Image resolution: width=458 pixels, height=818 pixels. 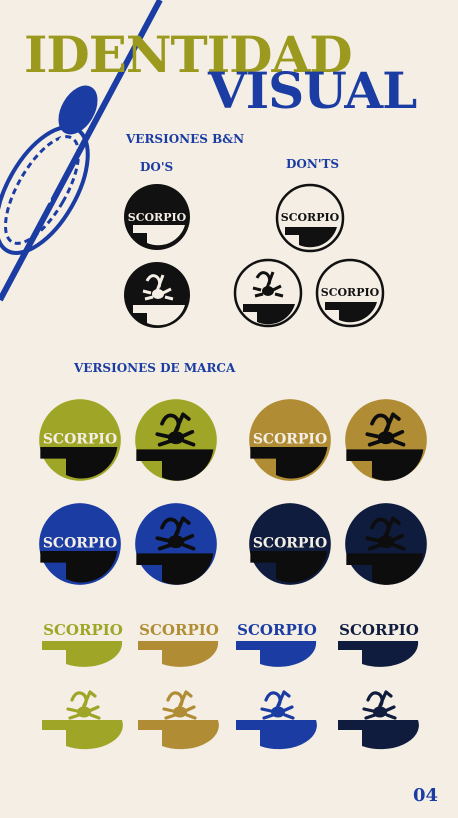 I want to click on logo-blue-circle-icon, so click(x=176, y=544).